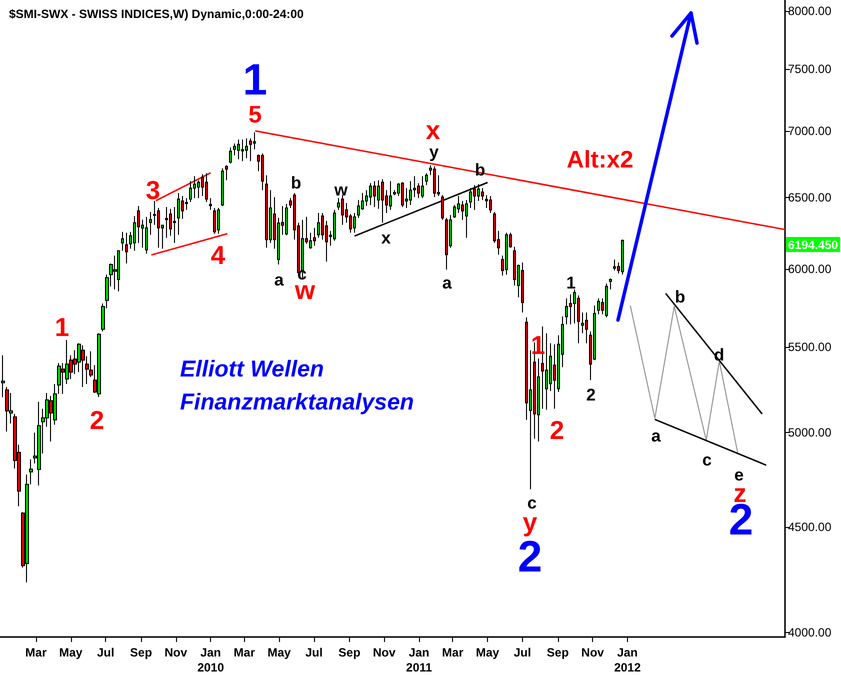 The height and width of the screenshot is (675, 841). What do you see at coordinates (156, 14) in the screenshot?
I see `text: $SMI-SWX - SWISS INDICES,W) Dynamic,0:00-24:00` at bounding box center [156, 14].